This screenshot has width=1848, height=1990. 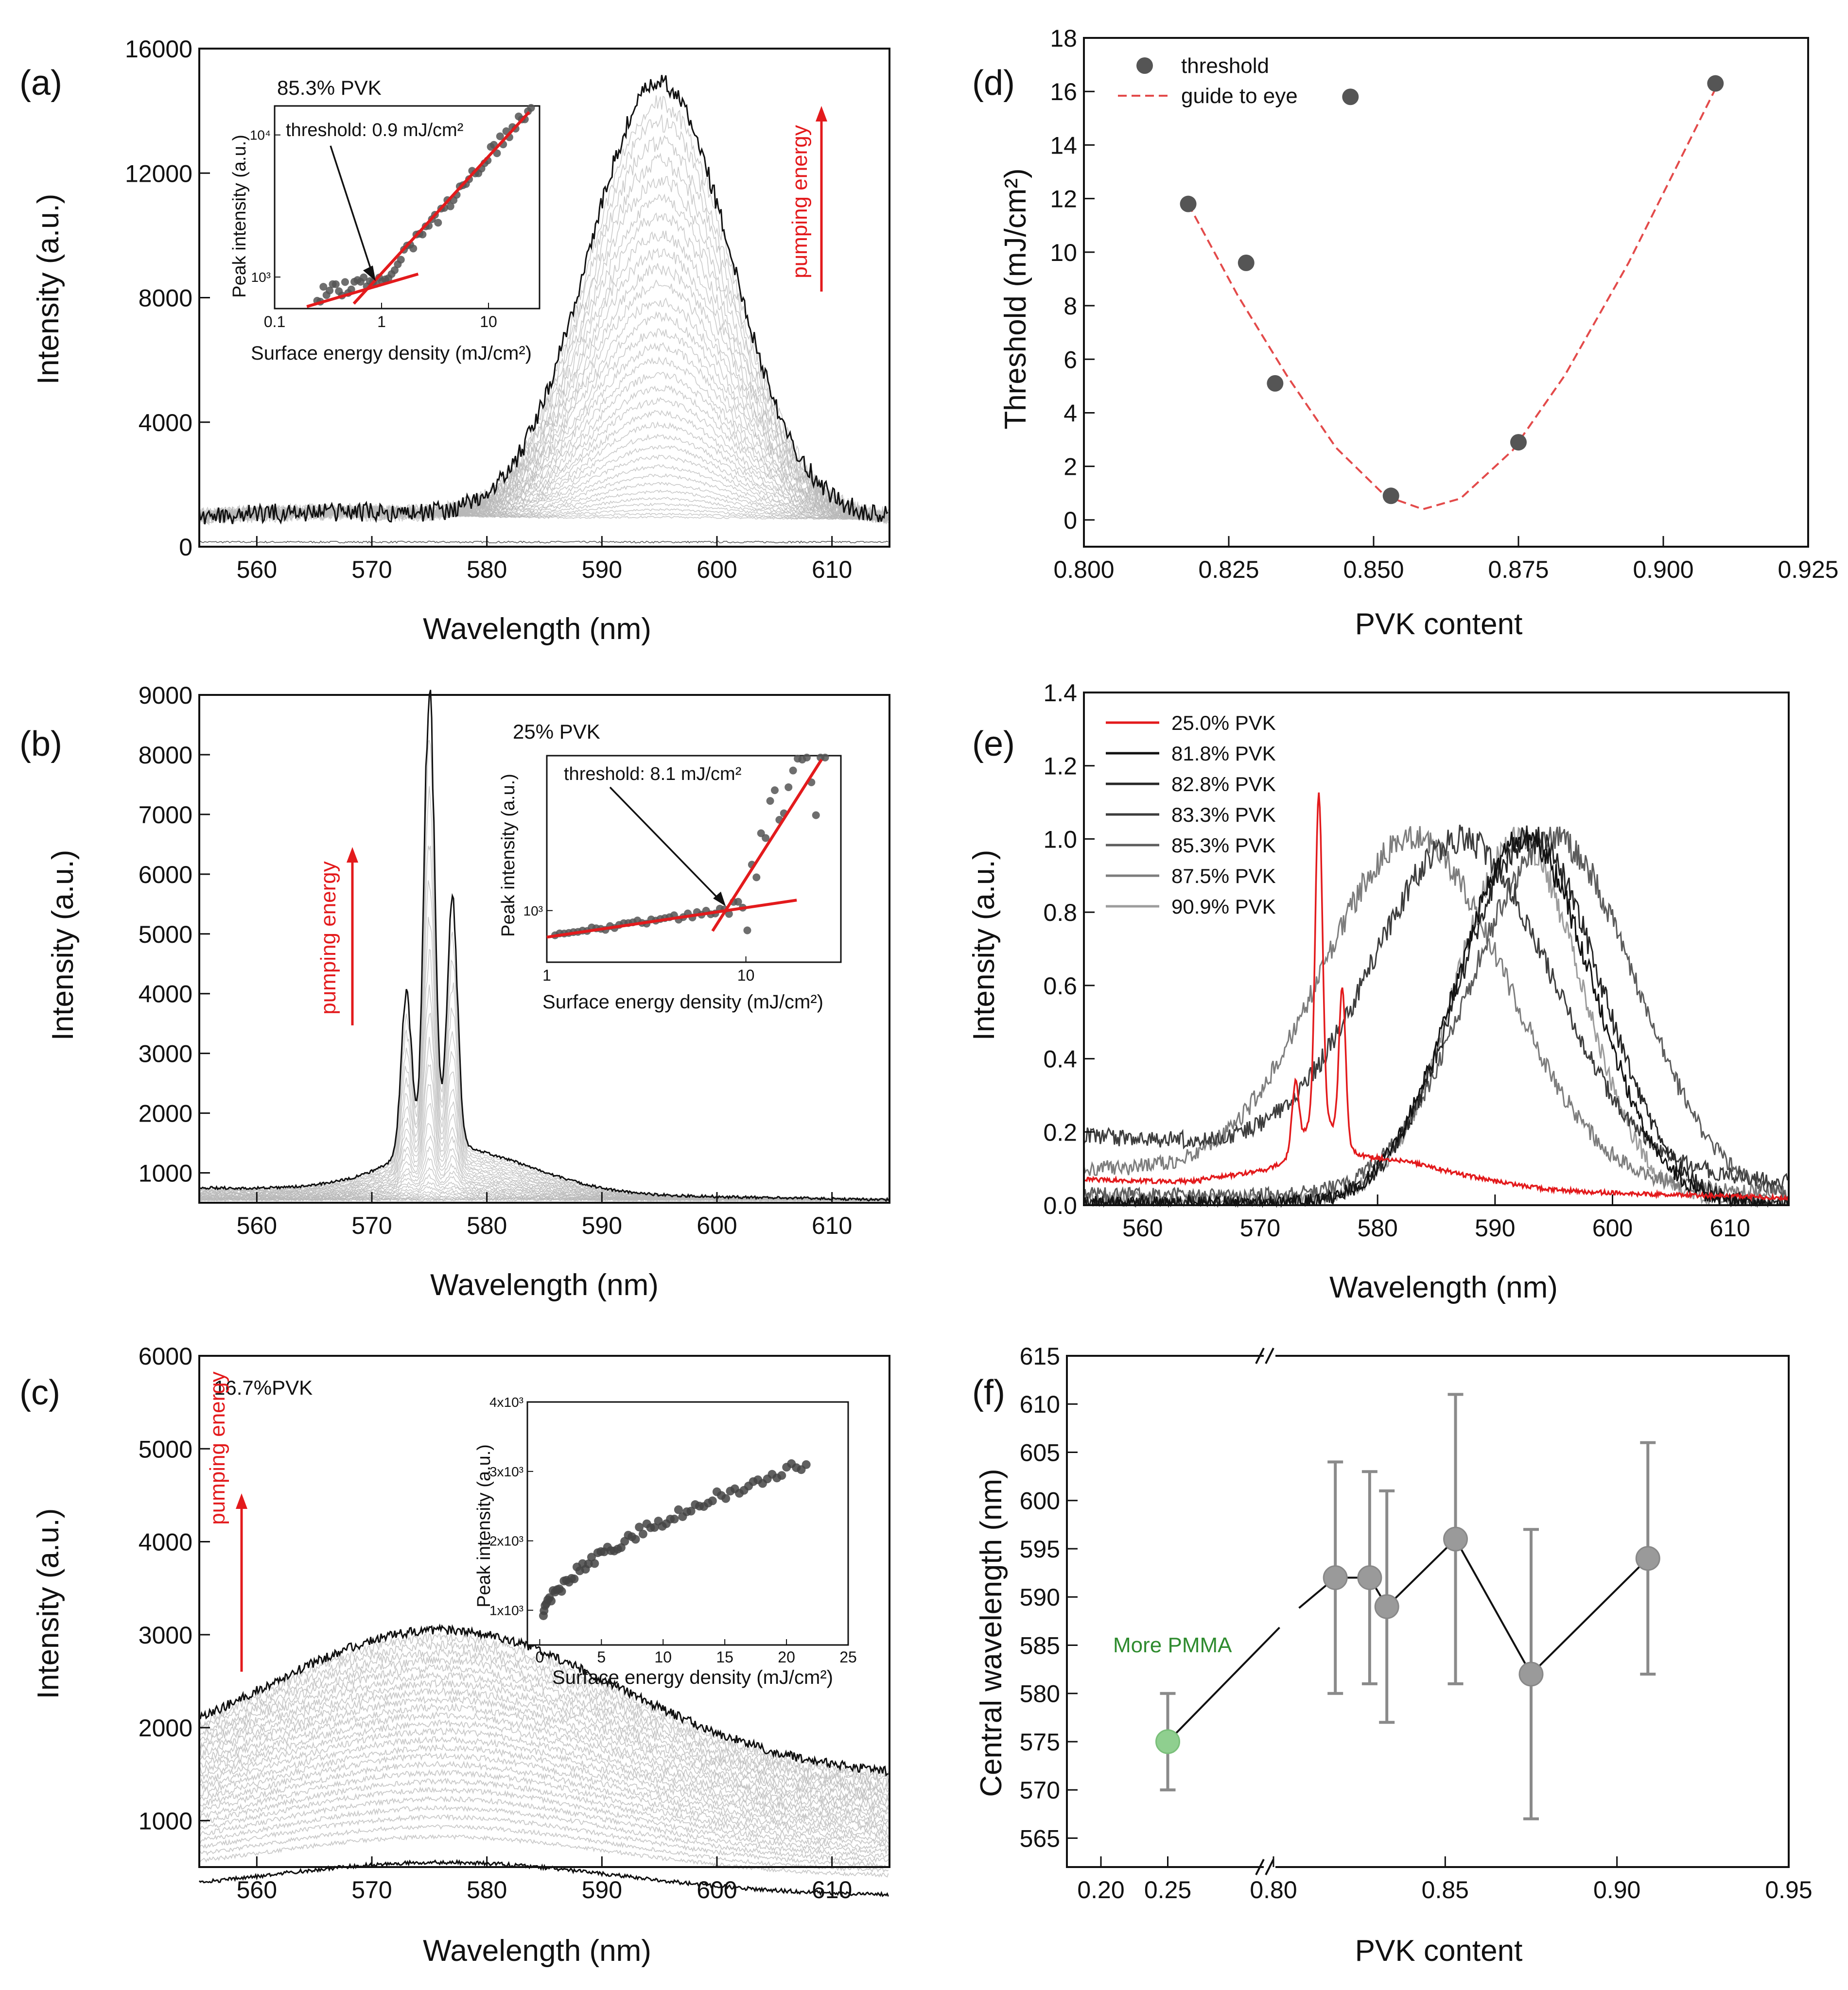 What do you see at coordinates (371, 1889) in the screenshot?
I see `panel-c-xtick-label: 570` at bounding box center [371, 1889].